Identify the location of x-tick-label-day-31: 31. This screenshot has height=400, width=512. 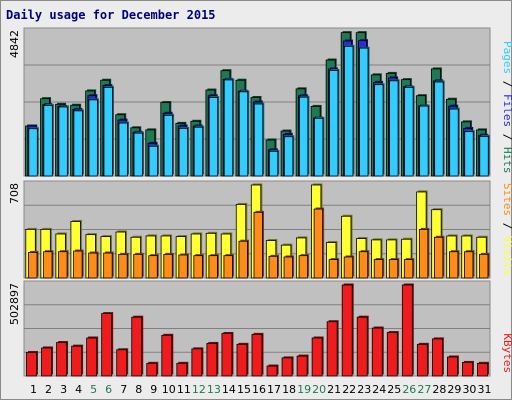
(484, 389).